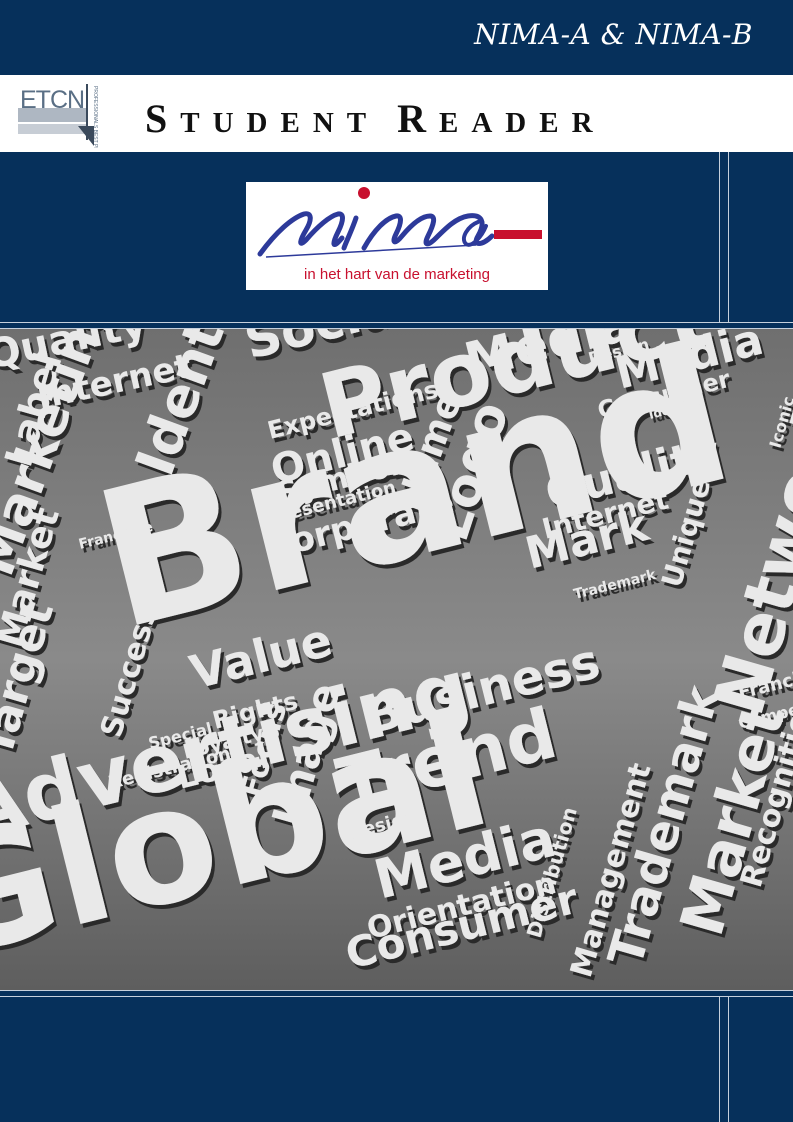 Image resolution: width=793 pixels, height=1122 pixels. I want to click on title-bar, so click(396, 113).